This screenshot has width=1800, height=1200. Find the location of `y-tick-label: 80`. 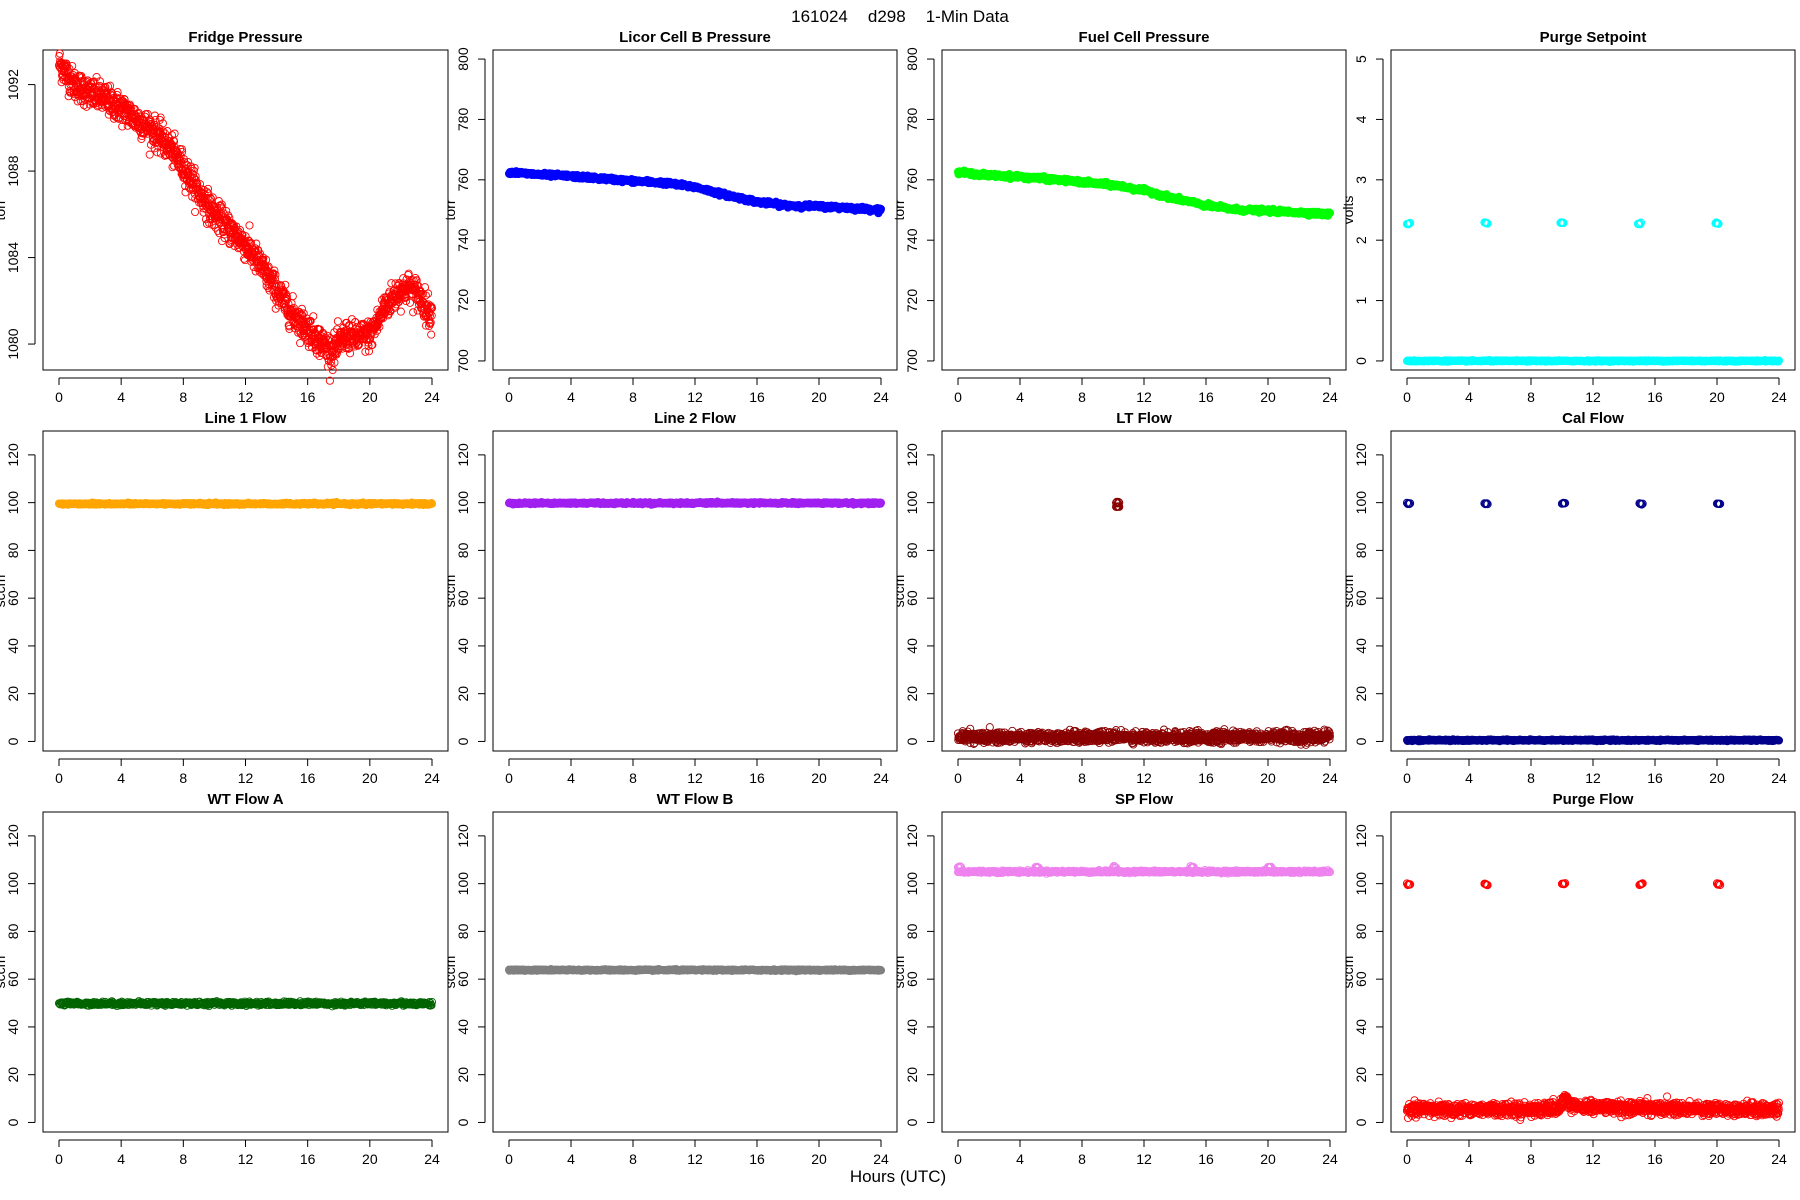

y-tick-label: 80 is located at coordinates (13, 550).